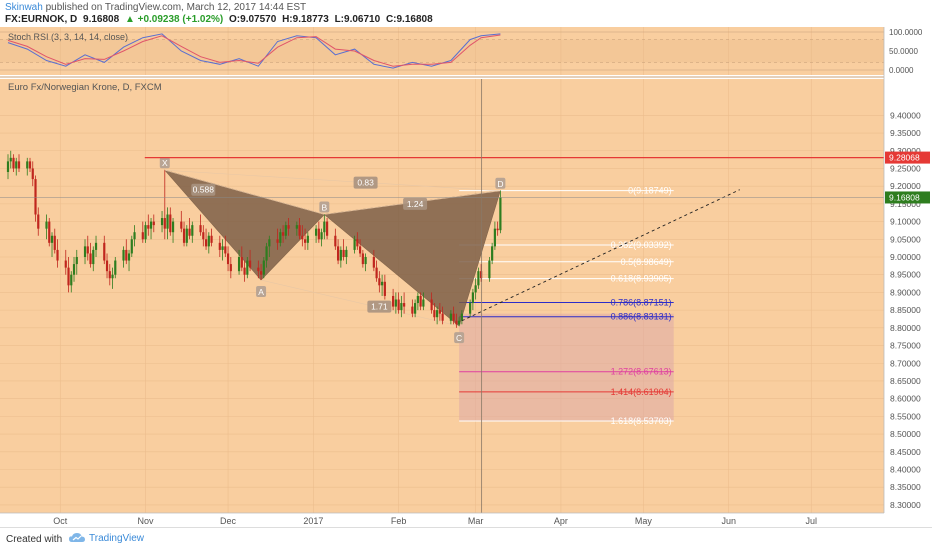 This screenshot has height=551, width=932. What do you see at coordinates (905, 186) in the screenshot?
I see `price-tick-label: 9.20000` at bounding box center [905, 186].